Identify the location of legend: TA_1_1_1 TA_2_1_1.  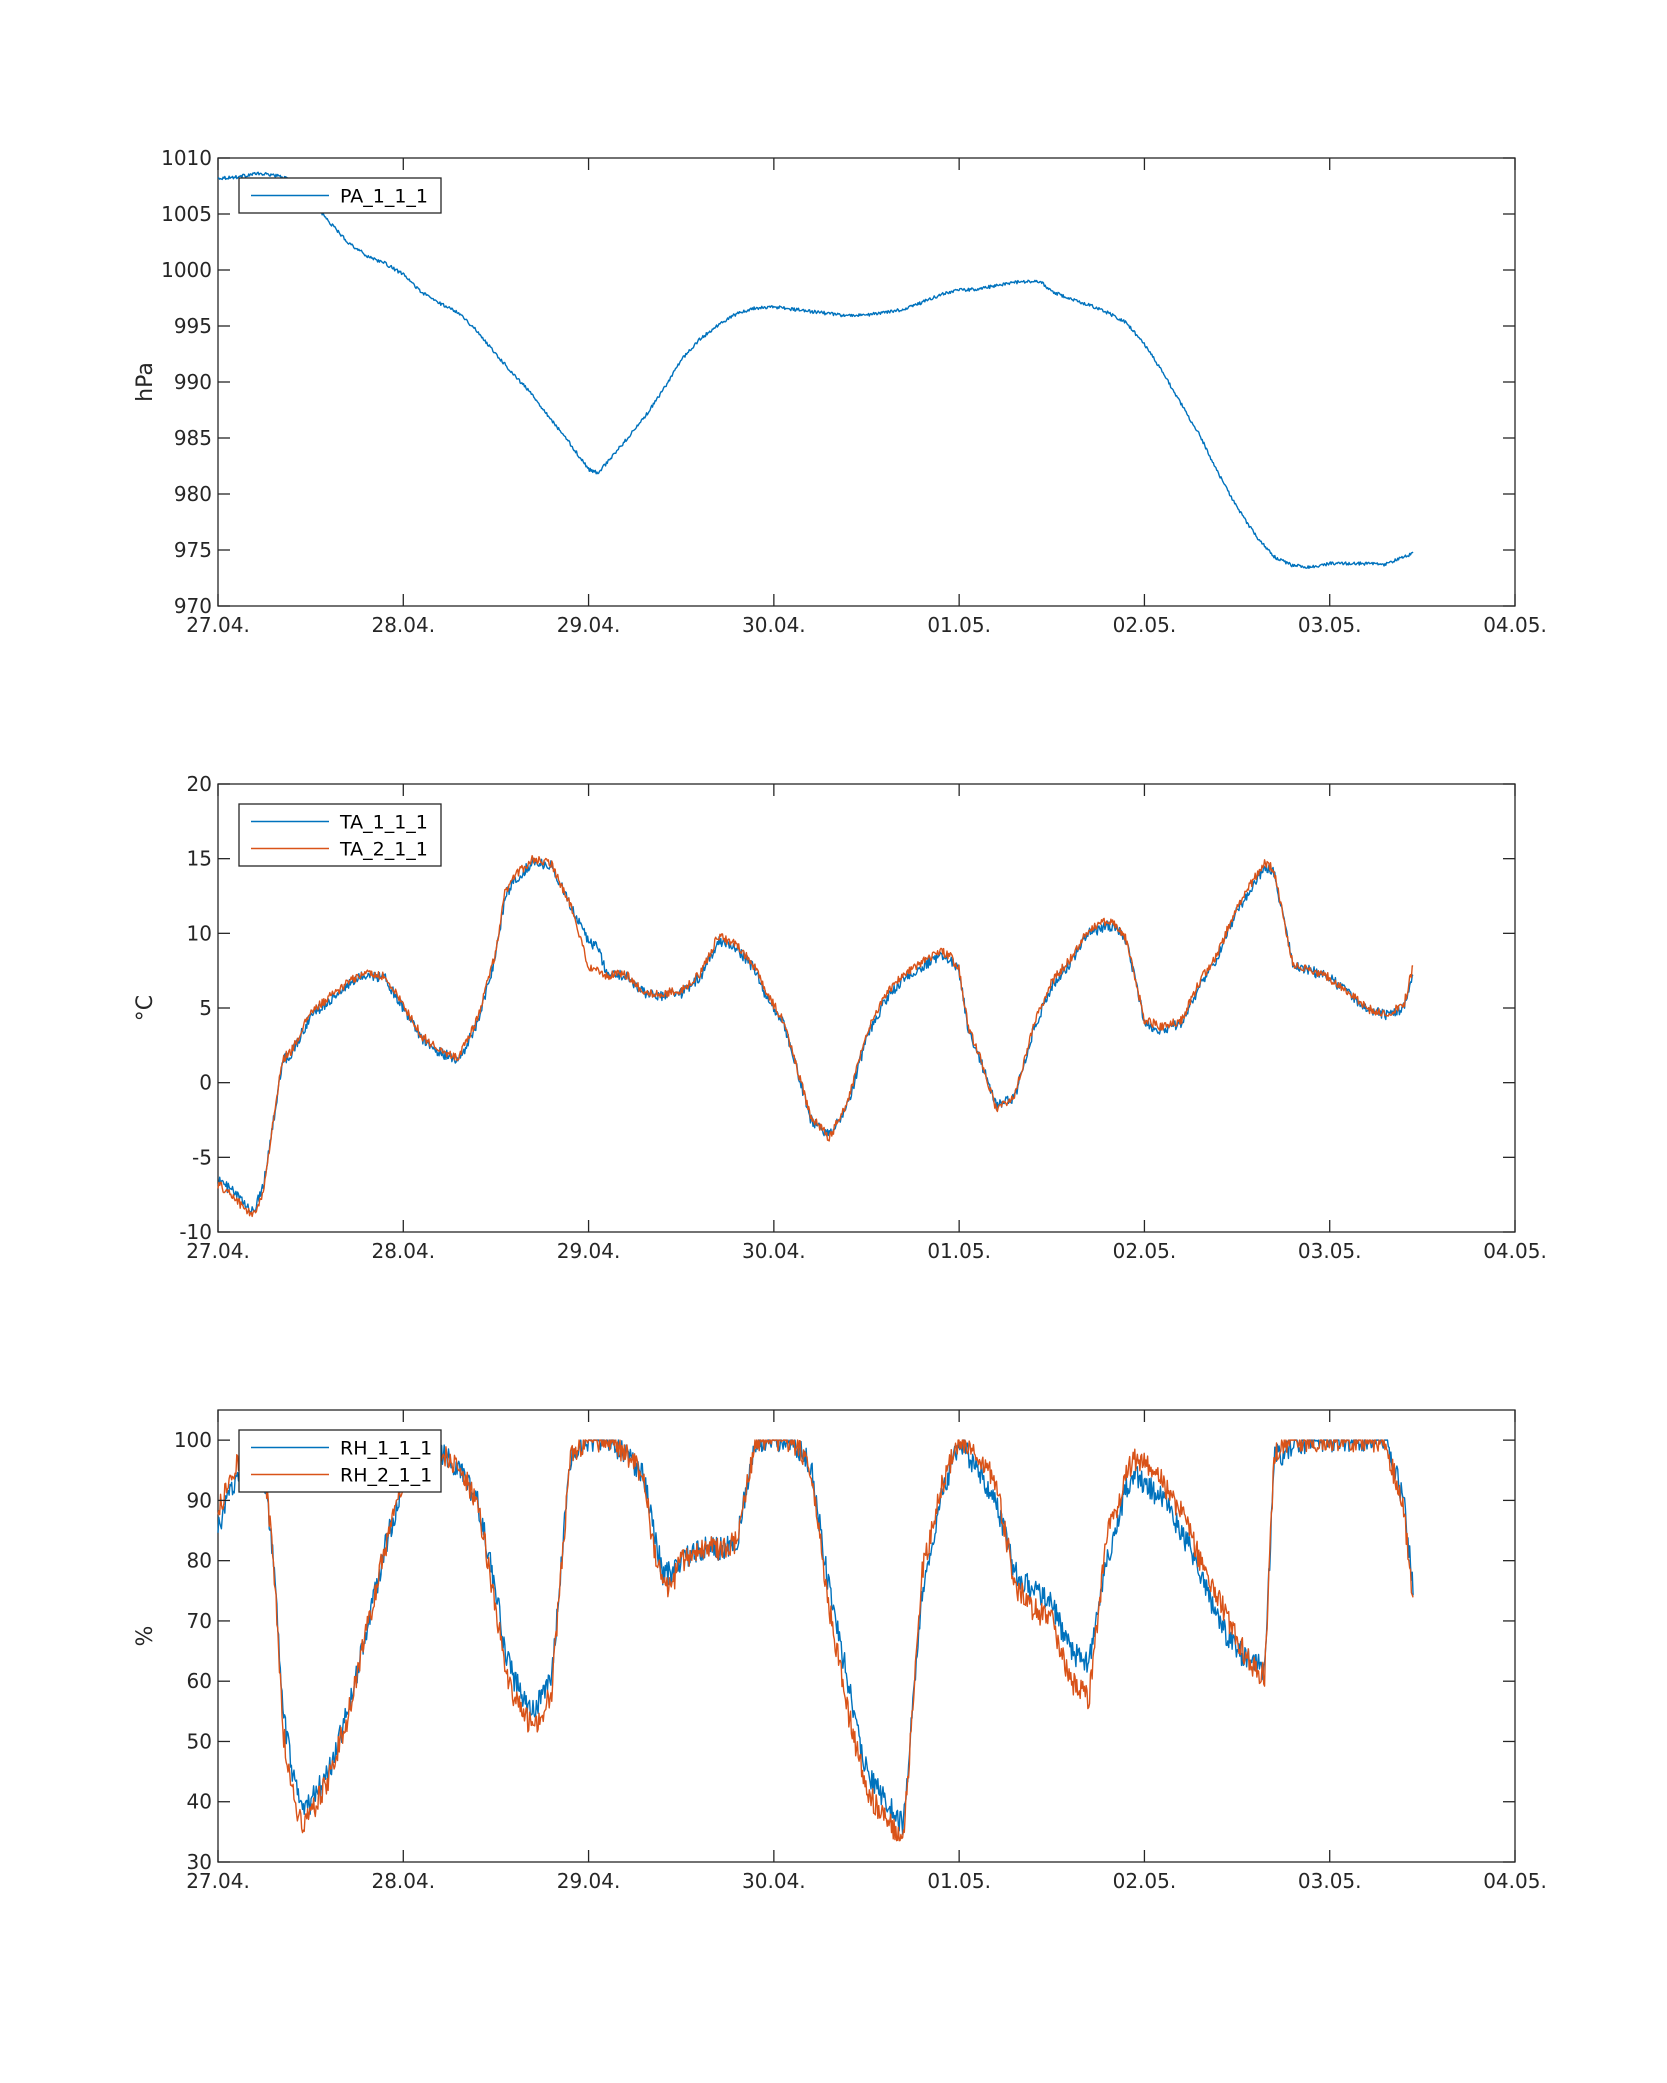
(340, 835).